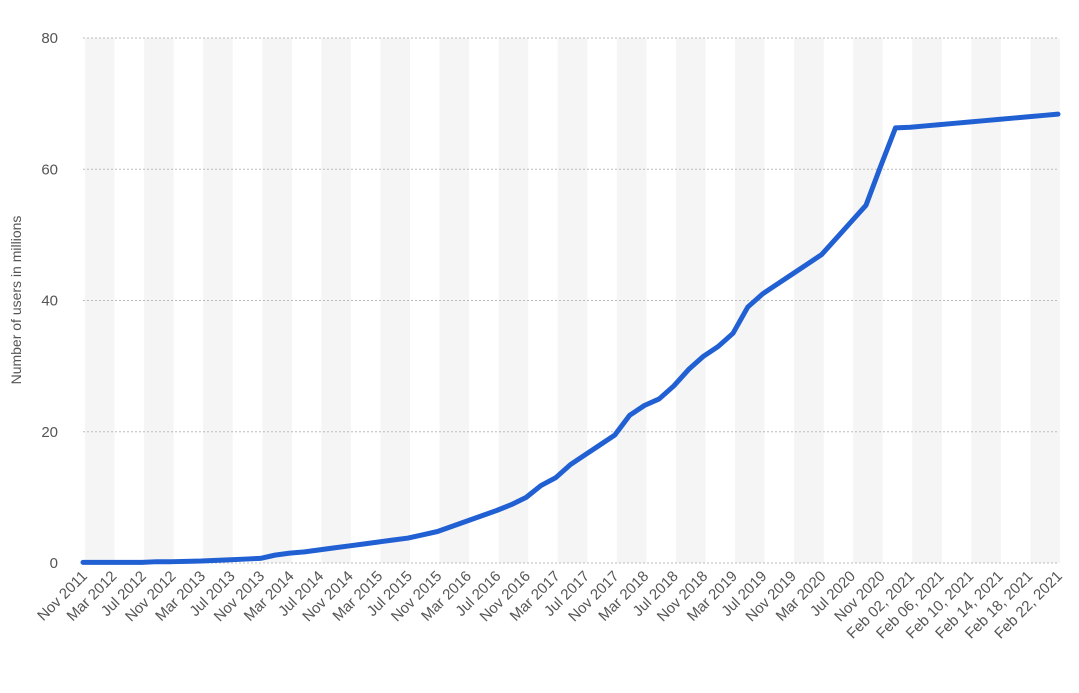  Describe the element at coordinates (49, 432) in the screenshot. I see `y-tick-label: 20` at that location.